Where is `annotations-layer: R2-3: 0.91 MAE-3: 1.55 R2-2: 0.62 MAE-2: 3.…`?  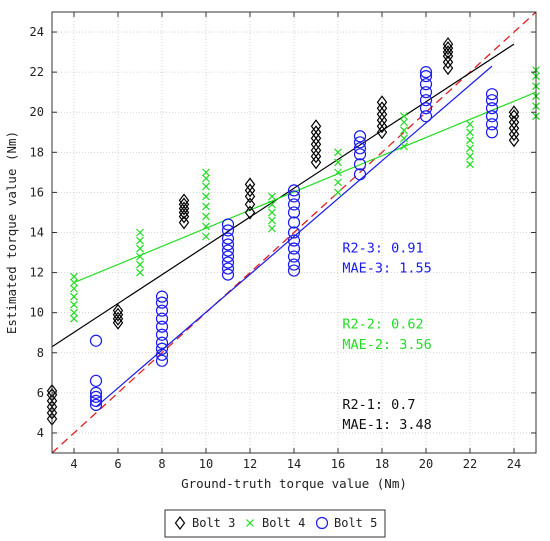 annotations-layer: R2-3: 0.91 MAE-3: 1.55 R2-2: 0.62 MAE-2: 3.… is located at coordinates (386, 337).